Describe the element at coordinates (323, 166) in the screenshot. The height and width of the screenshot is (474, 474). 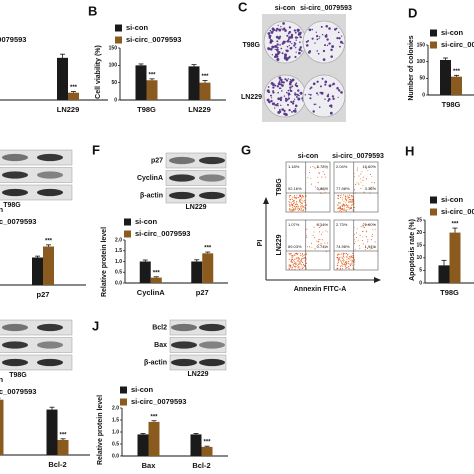
I see `quadrant-label: 5.78%` at that location.